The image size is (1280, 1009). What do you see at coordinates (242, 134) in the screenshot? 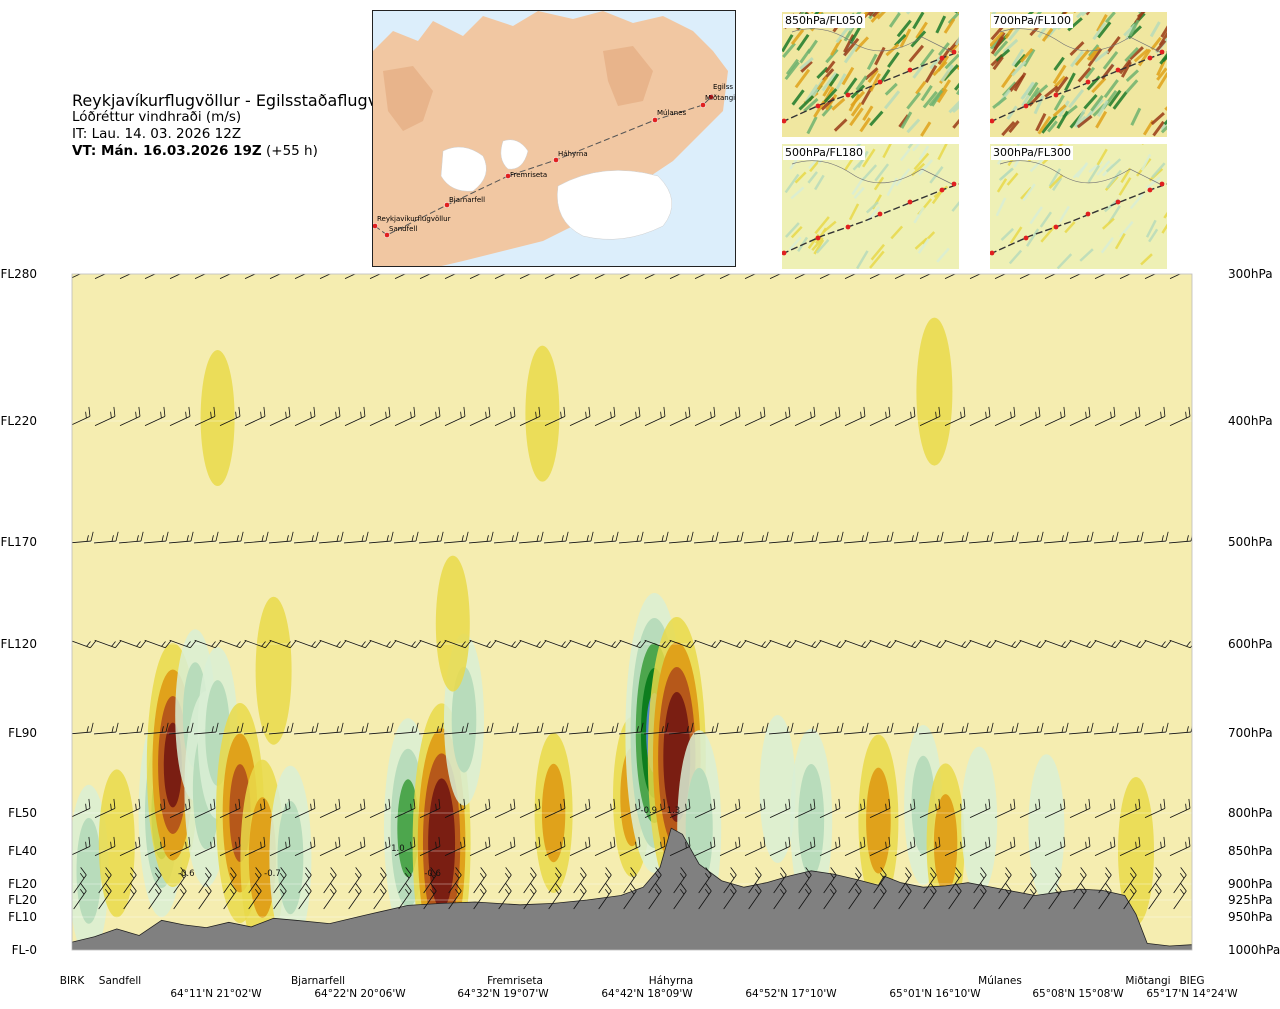
I see `issue-time: IT: Lau. 14. 03. 2026 12Z` at bounding box center [242, 134].